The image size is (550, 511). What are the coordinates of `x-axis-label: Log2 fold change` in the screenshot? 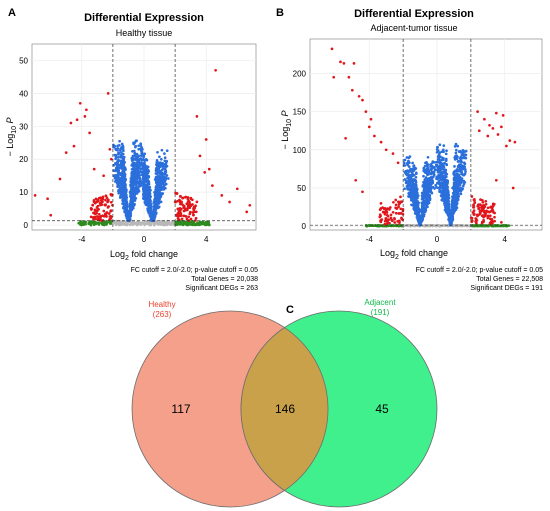 It's located at (414, 254).